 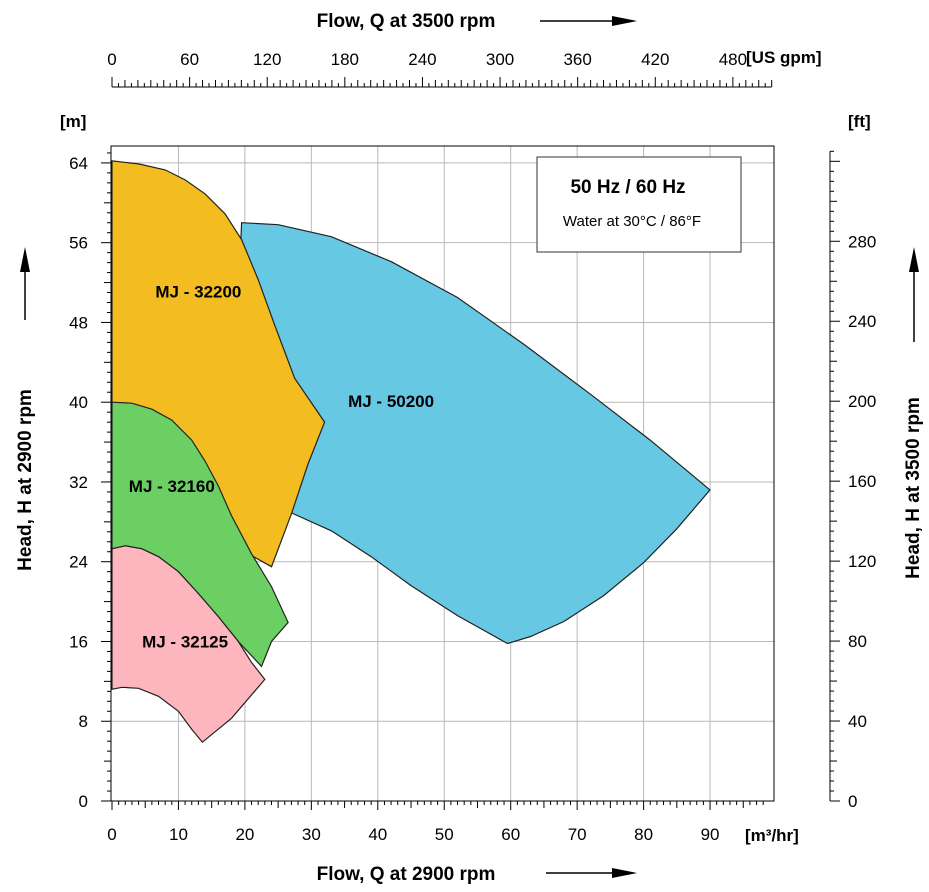 I want to click on bottom-tick-label: 60, so click(x=510, y=834).